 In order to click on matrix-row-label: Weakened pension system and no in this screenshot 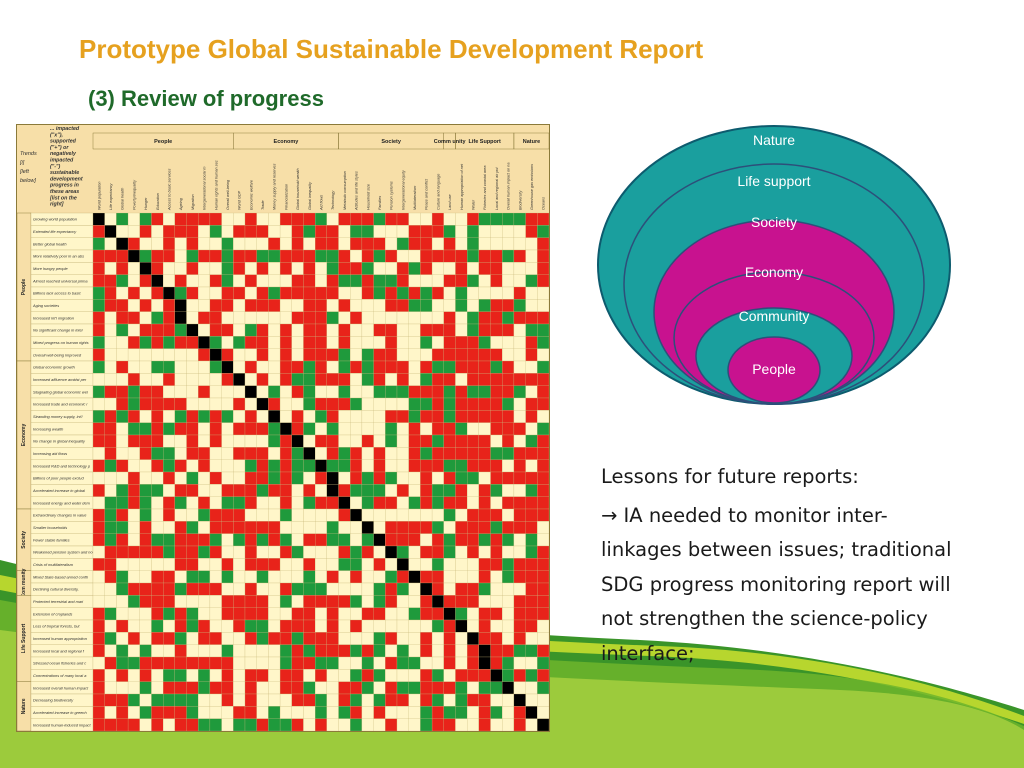, I will do `click(63, 552)`.